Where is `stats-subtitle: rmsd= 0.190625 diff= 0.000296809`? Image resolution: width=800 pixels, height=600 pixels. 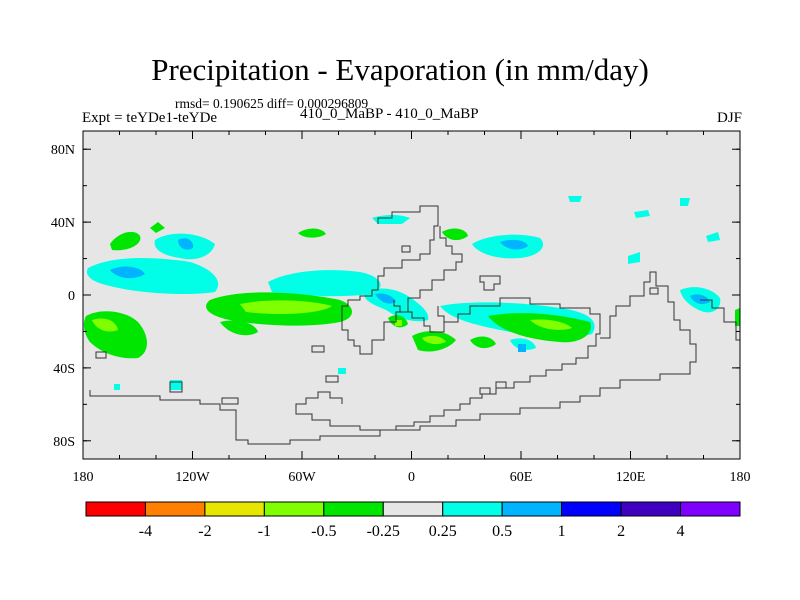
stats-subtitle: rmsd= 0.190625 diff= 0.000296809 is located at coordinates (272, 103).